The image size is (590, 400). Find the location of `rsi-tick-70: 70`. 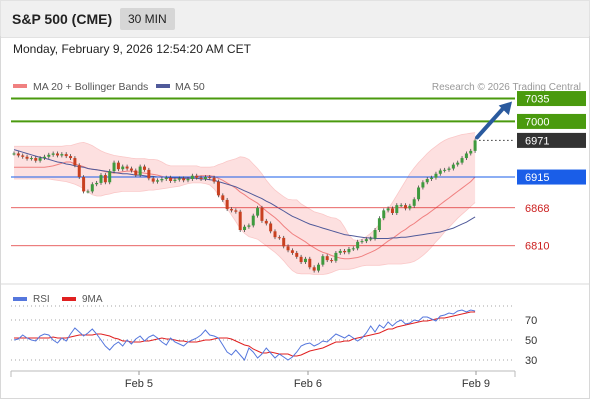

rsi-tick-70: 70 is located at coordinates (531, 321).